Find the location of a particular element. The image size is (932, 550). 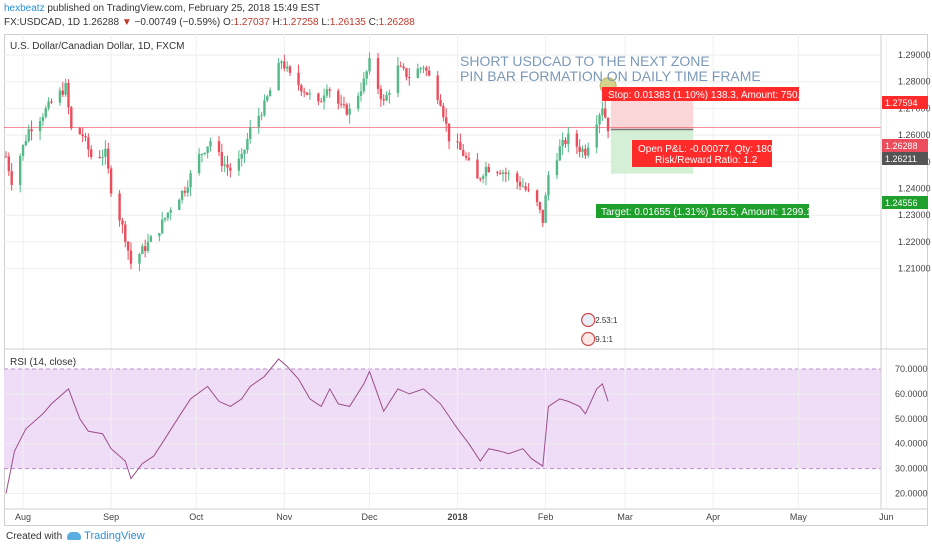

price-tick-label: 1.28000 is located at coordinates (914, 82).